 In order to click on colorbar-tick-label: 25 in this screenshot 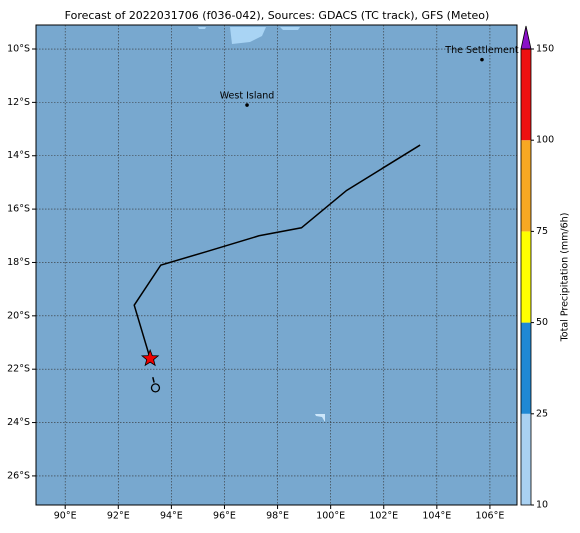, I will do `click(542, 413)`.